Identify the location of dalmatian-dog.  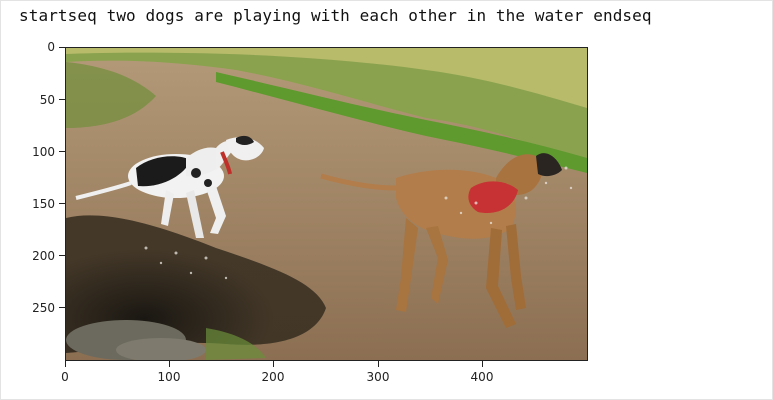
(169, 186).